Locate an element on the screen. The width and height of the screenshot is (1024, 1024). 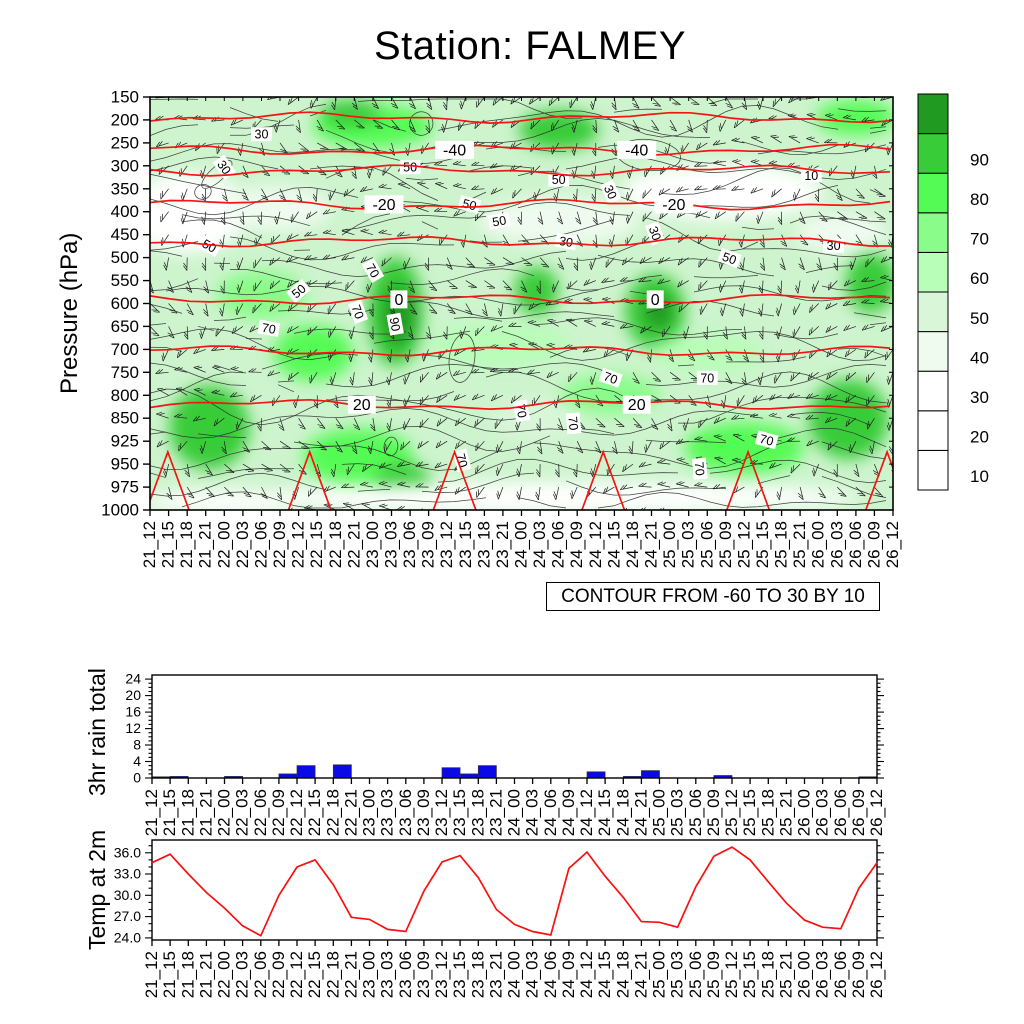
svg-text: 24 is located at coordinates (133, 679).